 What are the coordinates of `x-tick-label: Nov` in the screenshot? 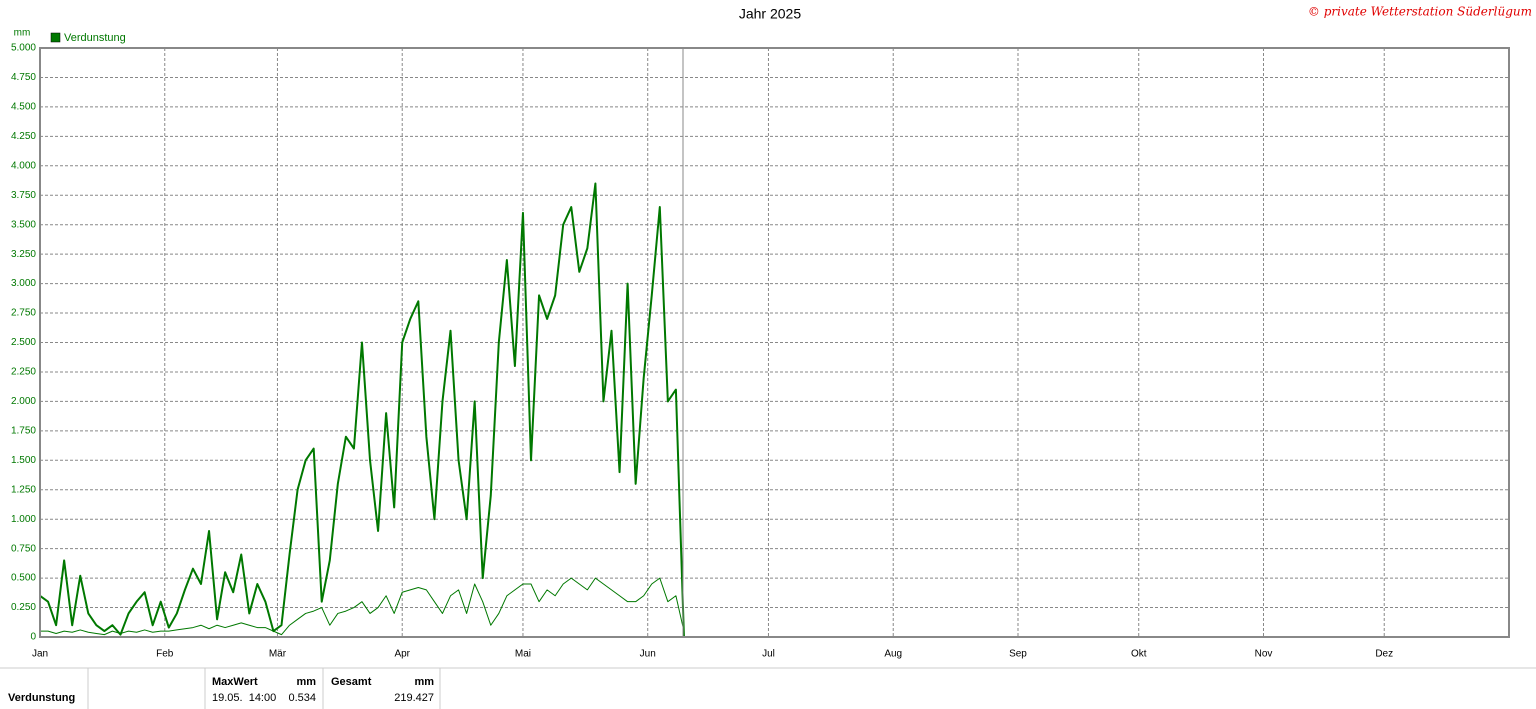 It's located at (1264, 654).